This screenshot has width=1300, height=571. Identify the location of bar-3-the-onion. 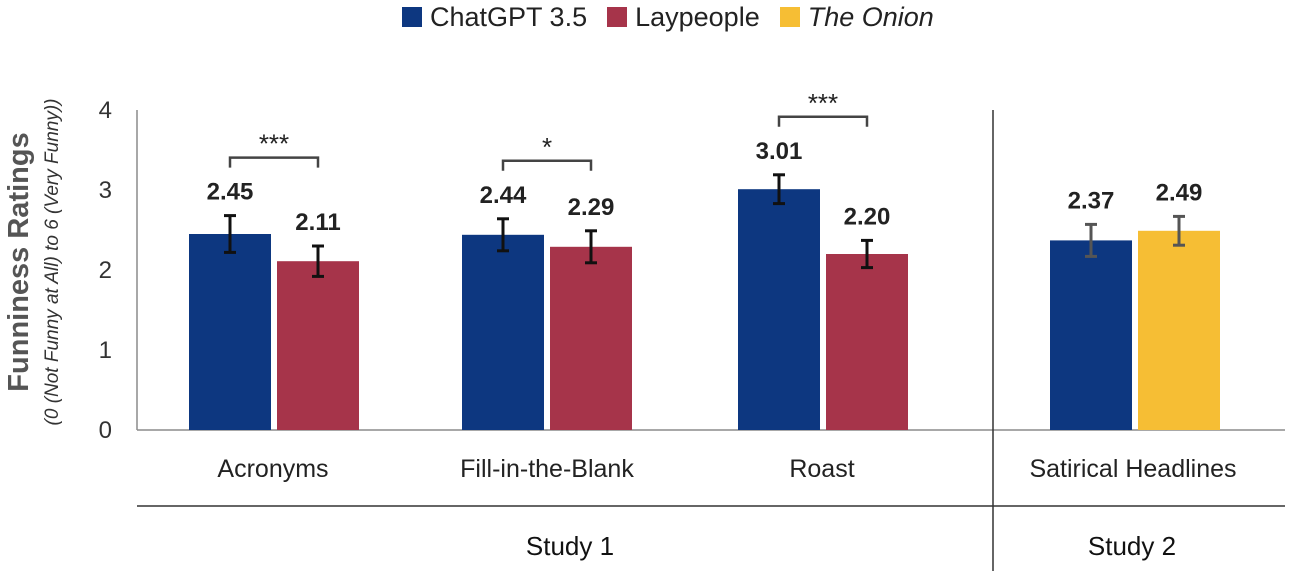
(1179, 330).